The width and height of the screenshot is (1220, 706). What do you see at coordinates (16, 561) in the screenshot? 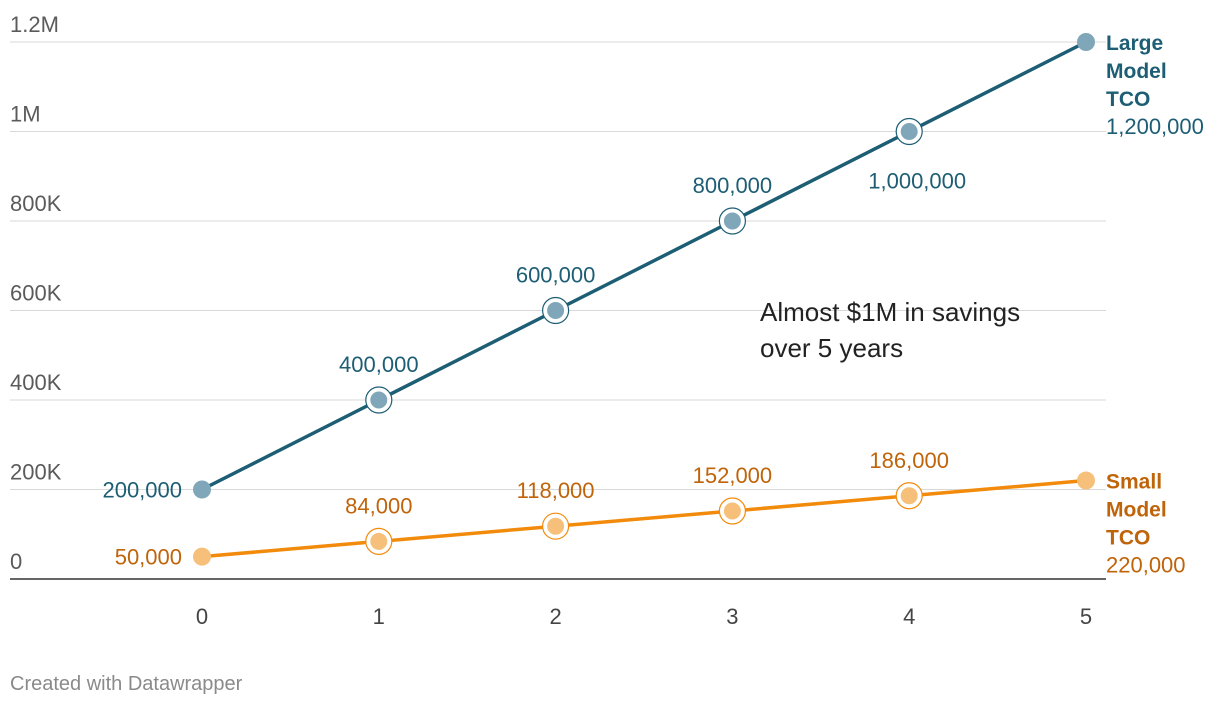
I see `y-tick-label: 0` at bounding box center [16, 561].